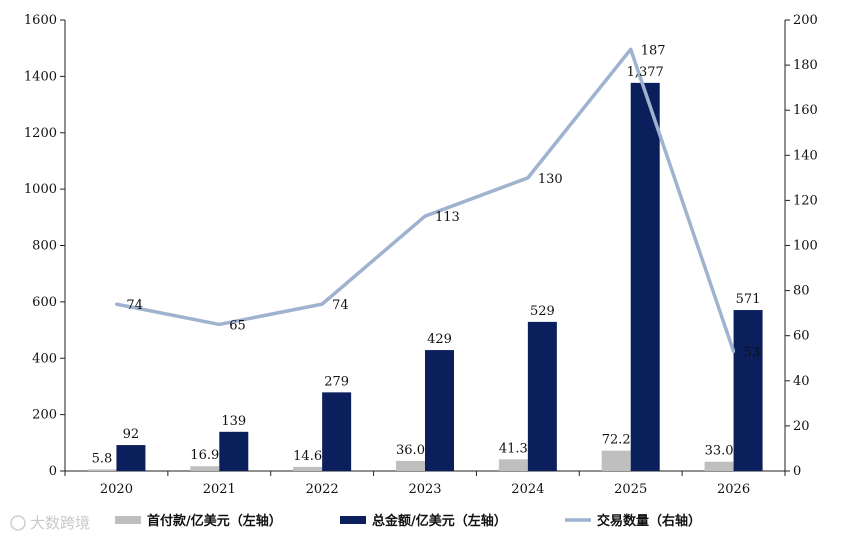 Image resolution: width=841 pixels, height=541 pixels. What do you see at coordinates (527, 489) in the screenshot?
I see `x-tick-label: 2024` at bounding box center [527, 489].